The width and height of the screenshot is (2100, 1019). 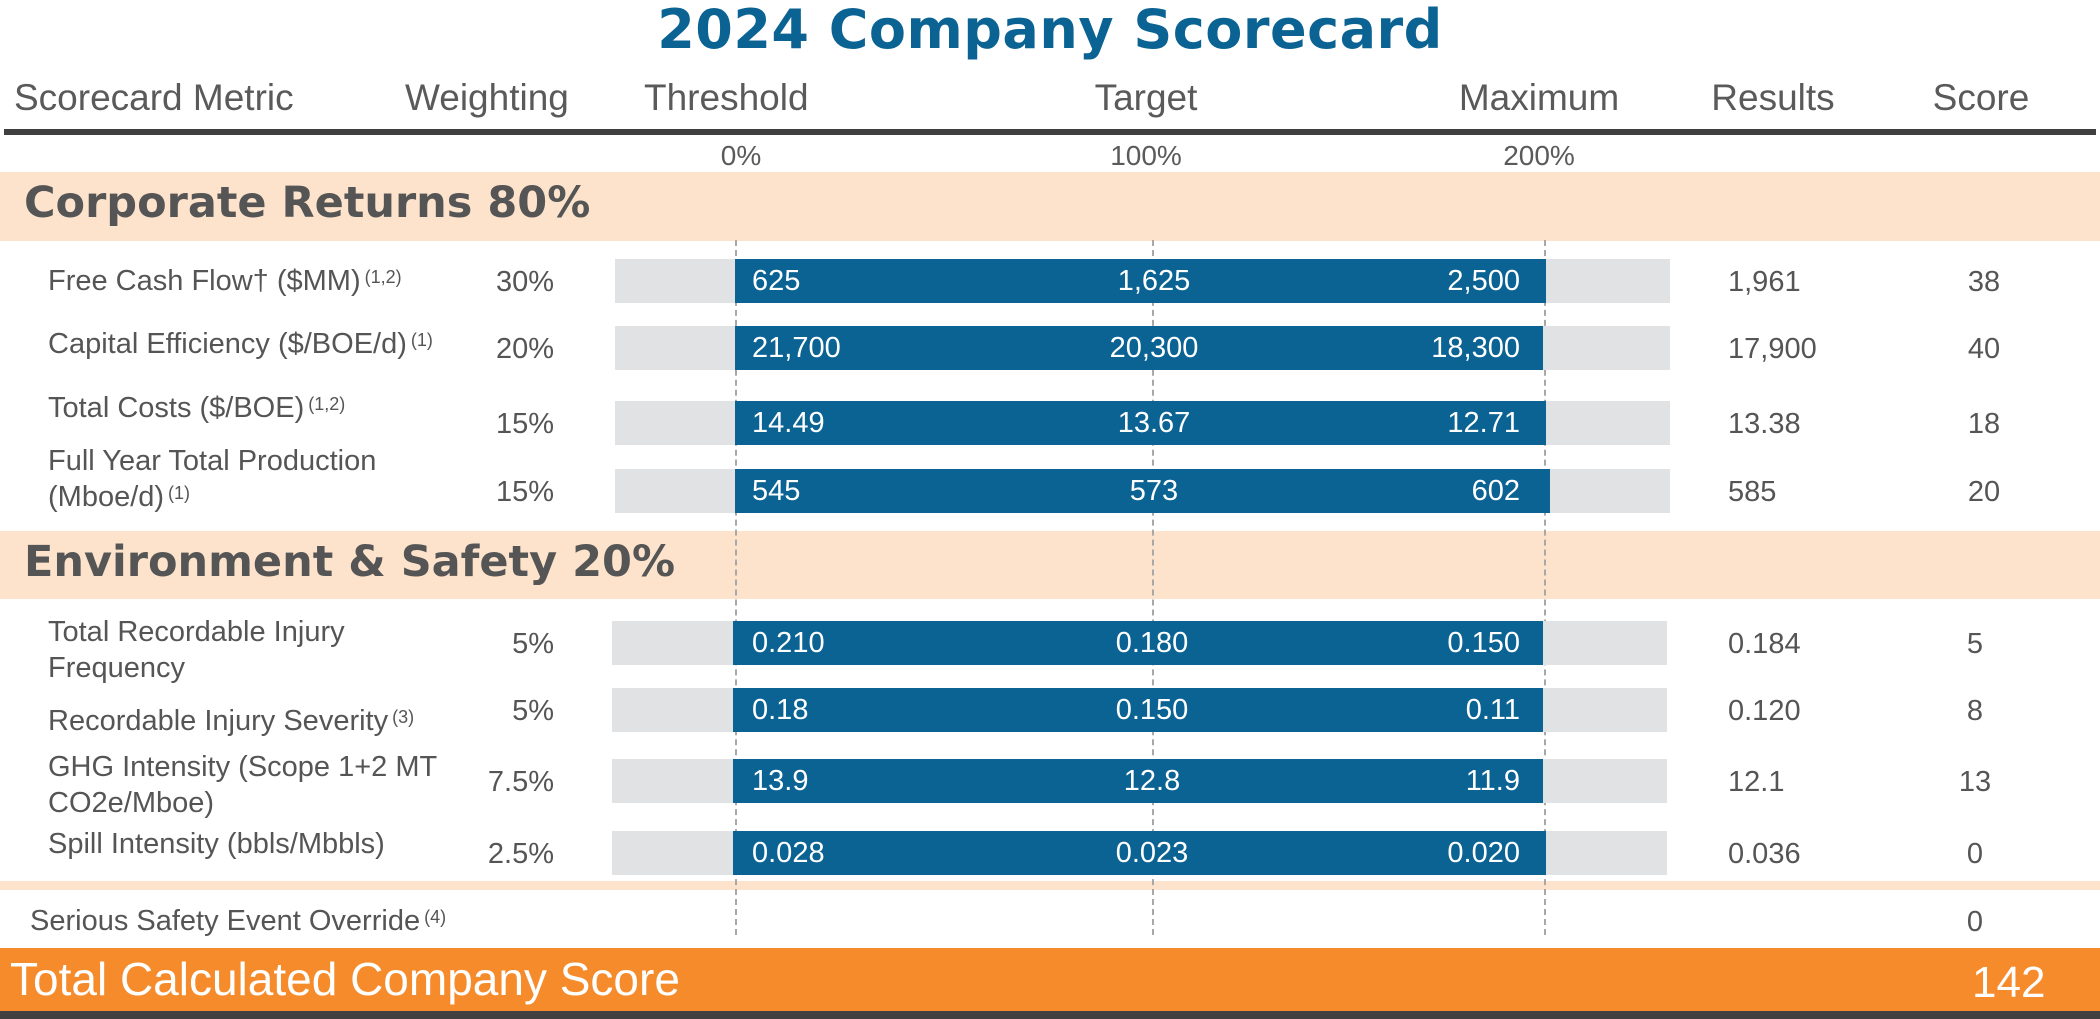 What do you see at coordinates (1984, 424) in the screenshot?
I see `score-value: 18` at bounding box center [1984, 424].